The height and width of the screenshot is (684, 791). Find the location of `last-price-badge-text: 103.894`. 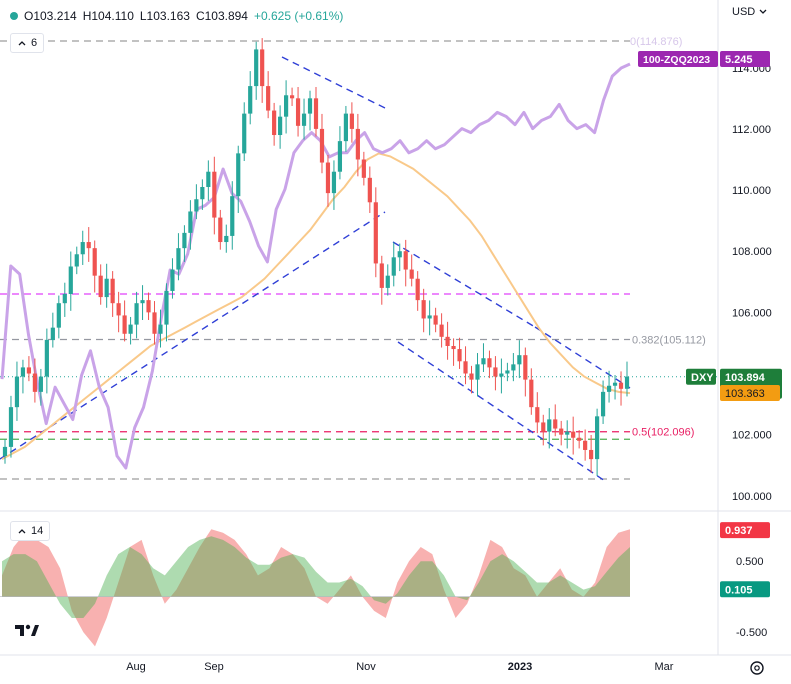

last-price-badge-text: 103.894 is located at coordinates (745, 378).